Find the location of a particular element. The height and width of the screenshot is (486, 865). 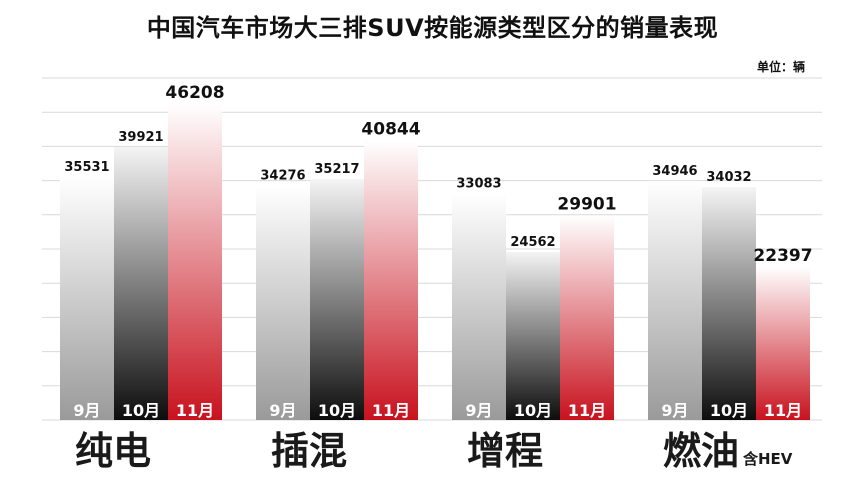

data-label: 46208 is located at coordinates (194, 93).